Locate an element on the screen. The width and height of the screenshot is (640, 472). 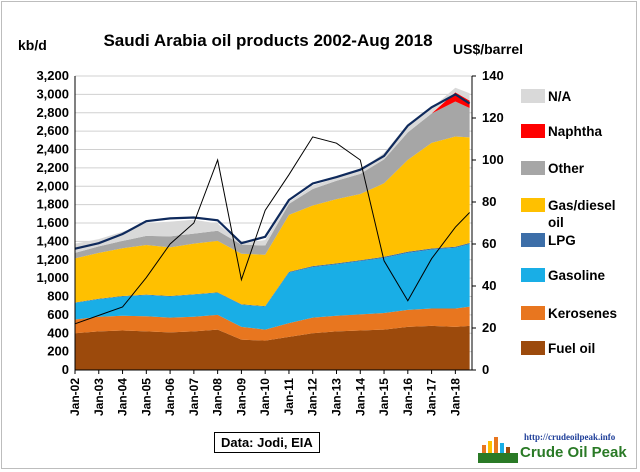
x-tick-label: Jan-18 is located at coordinates (455, 397).